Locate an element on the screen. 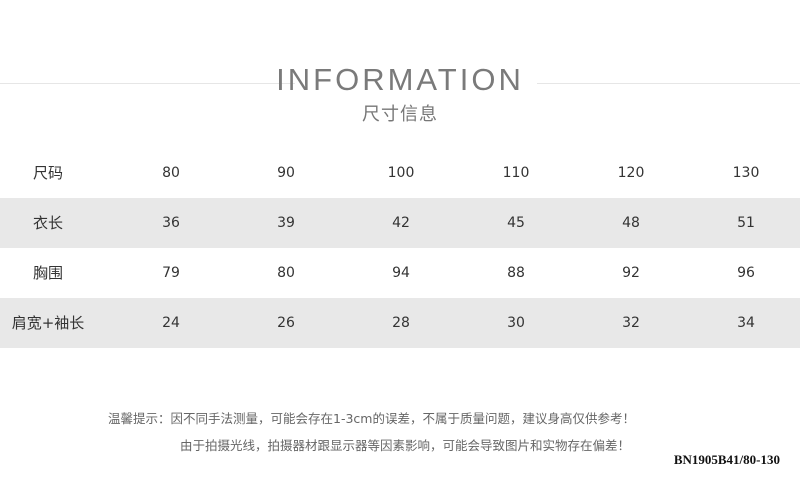  table-cell: 45 is located at coordinates (516, 223).